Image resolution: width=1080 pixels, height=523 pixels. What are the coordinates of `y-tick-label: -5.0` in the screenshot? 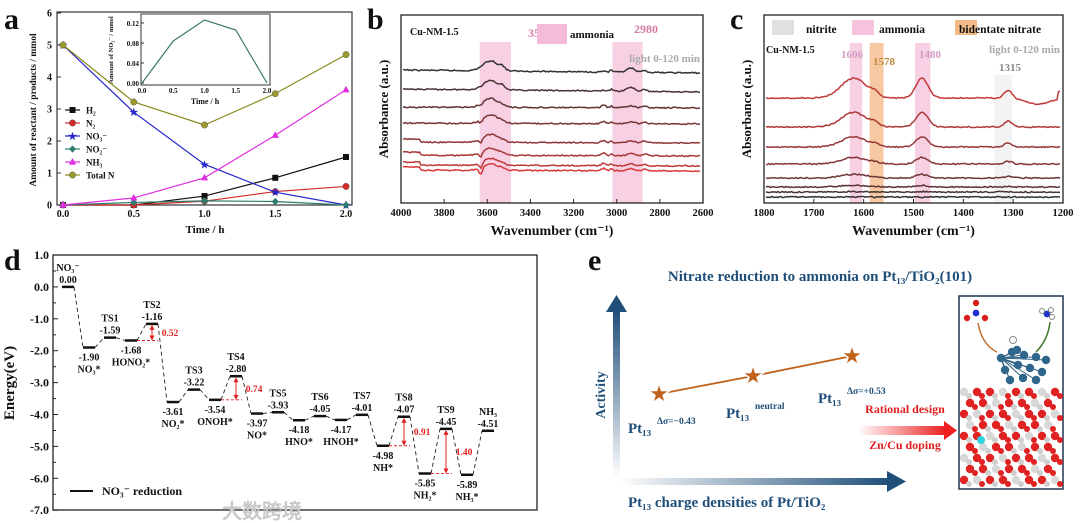 It's located at (39, 446).